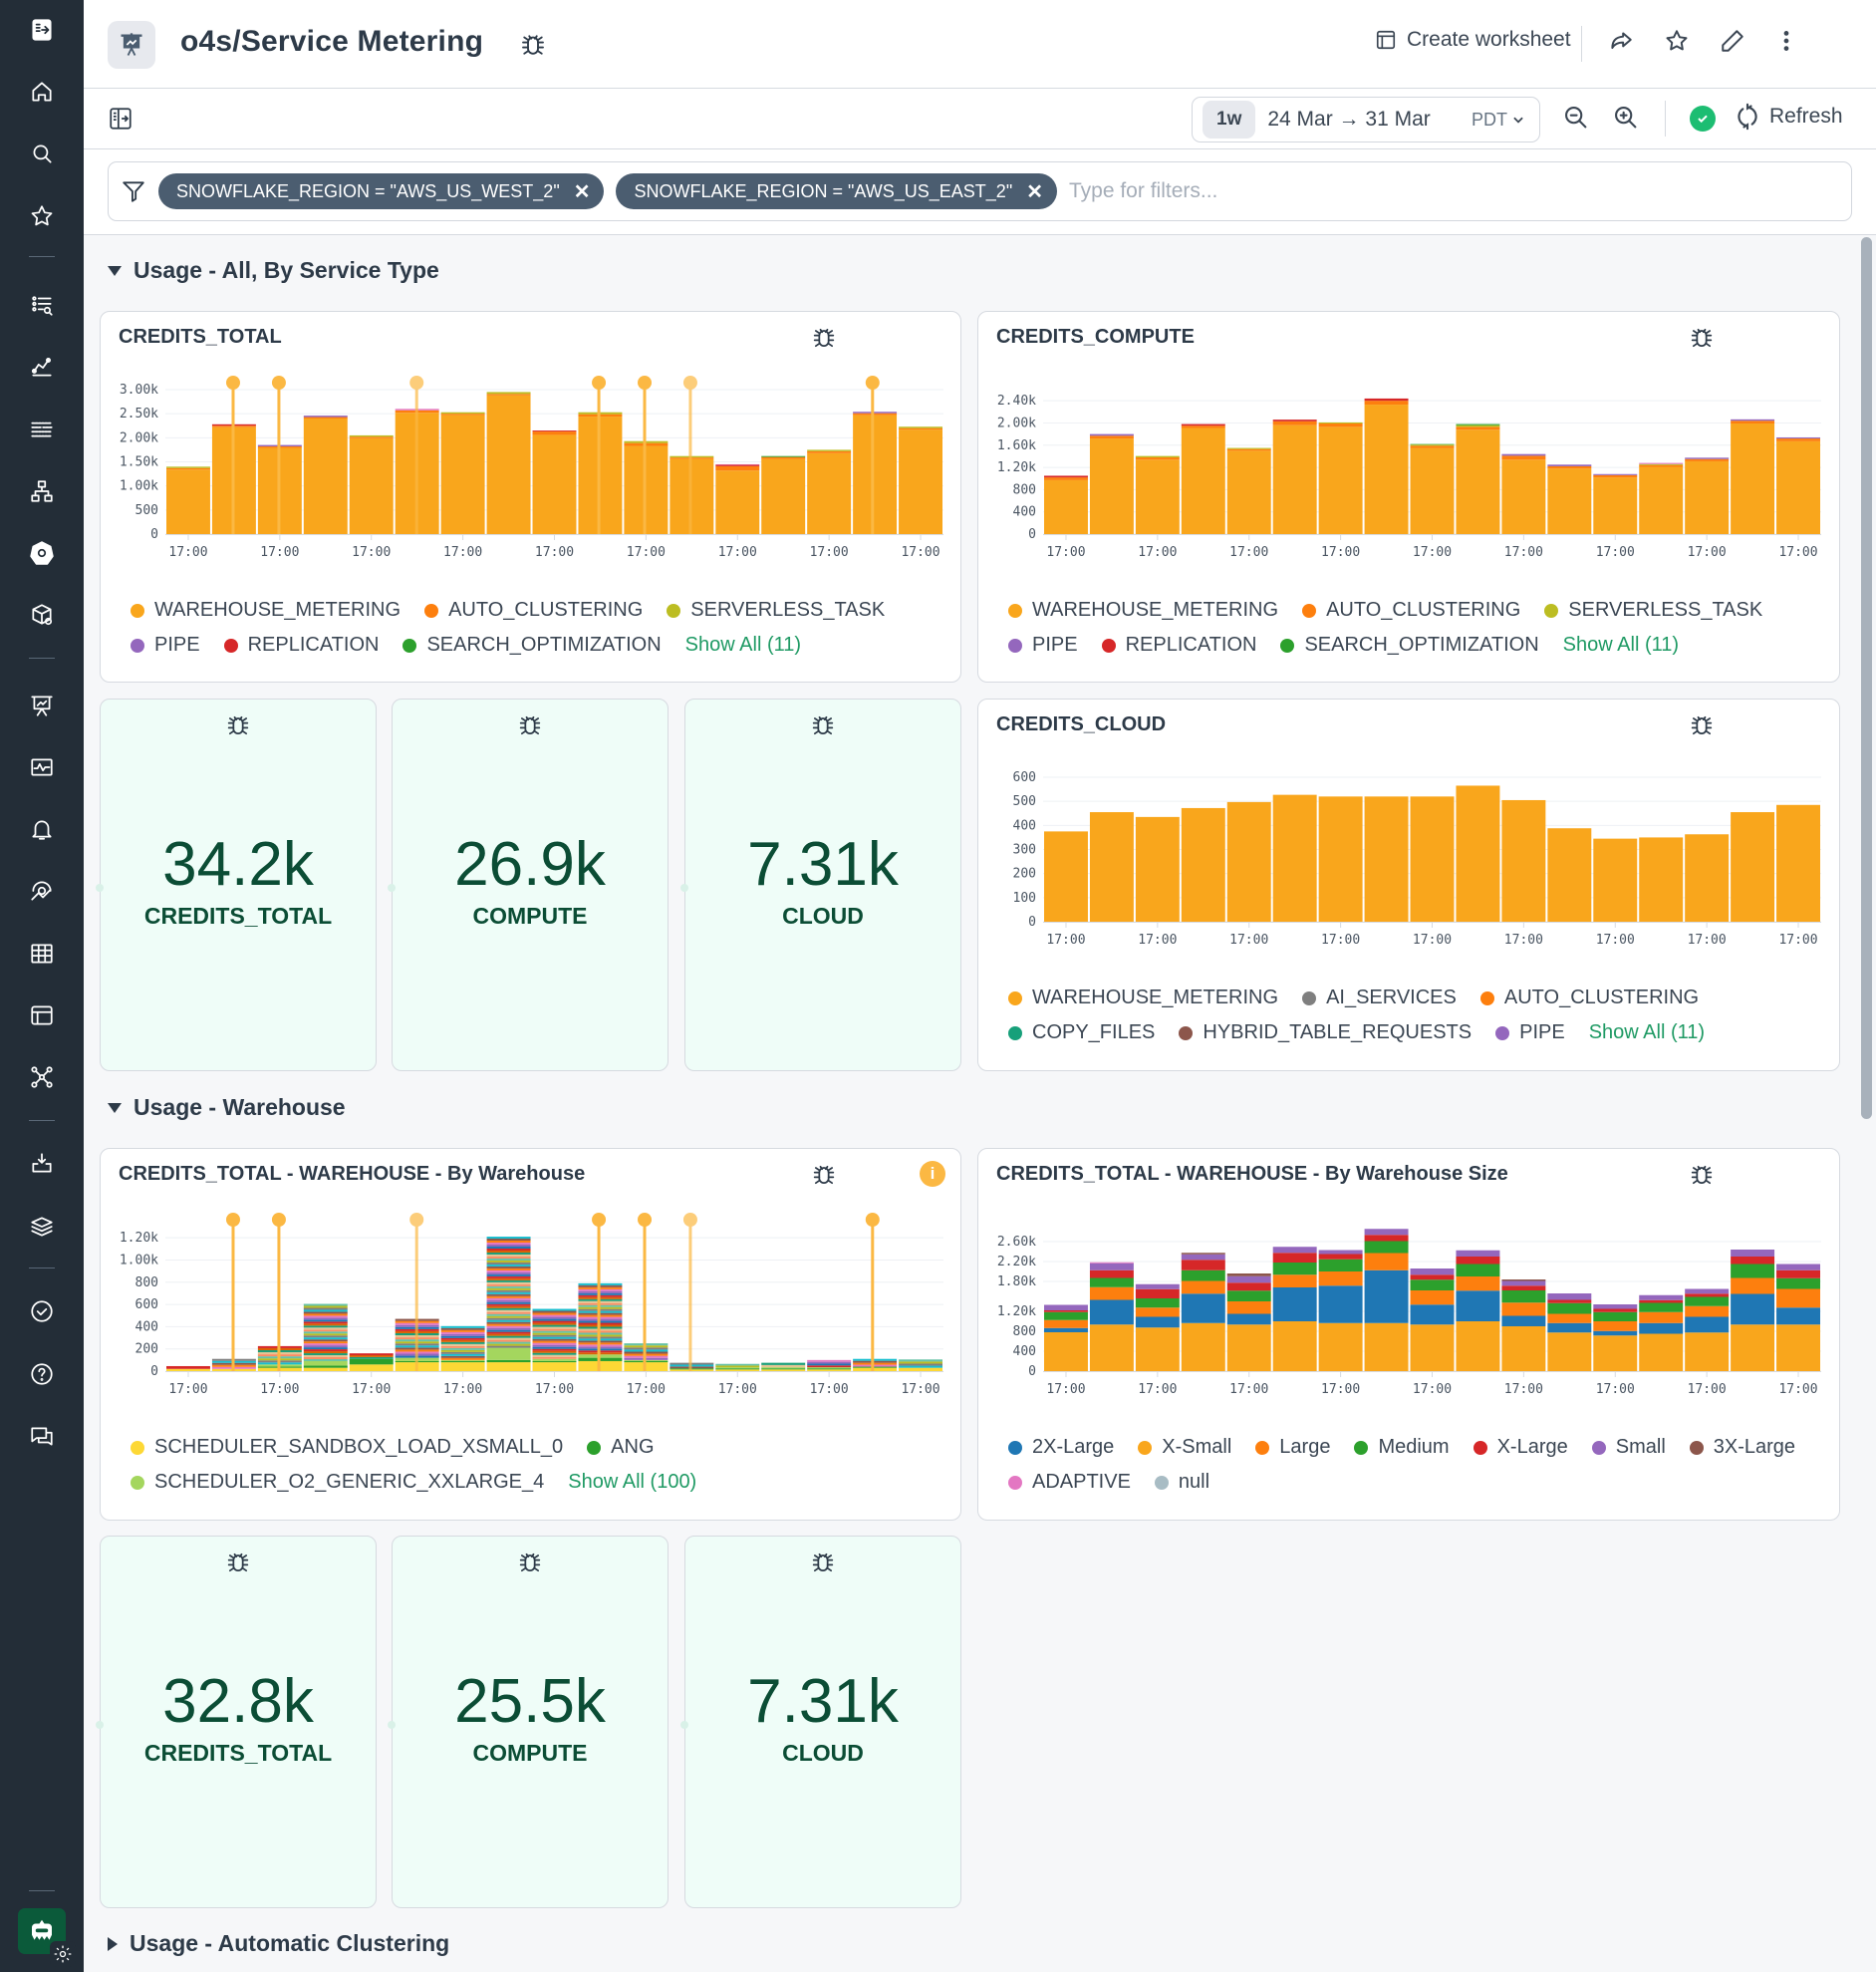  Describe the element at coordinates (1473, 40) in the screenshot. I see `create-worksheet-button: Create worksheet` at that location.